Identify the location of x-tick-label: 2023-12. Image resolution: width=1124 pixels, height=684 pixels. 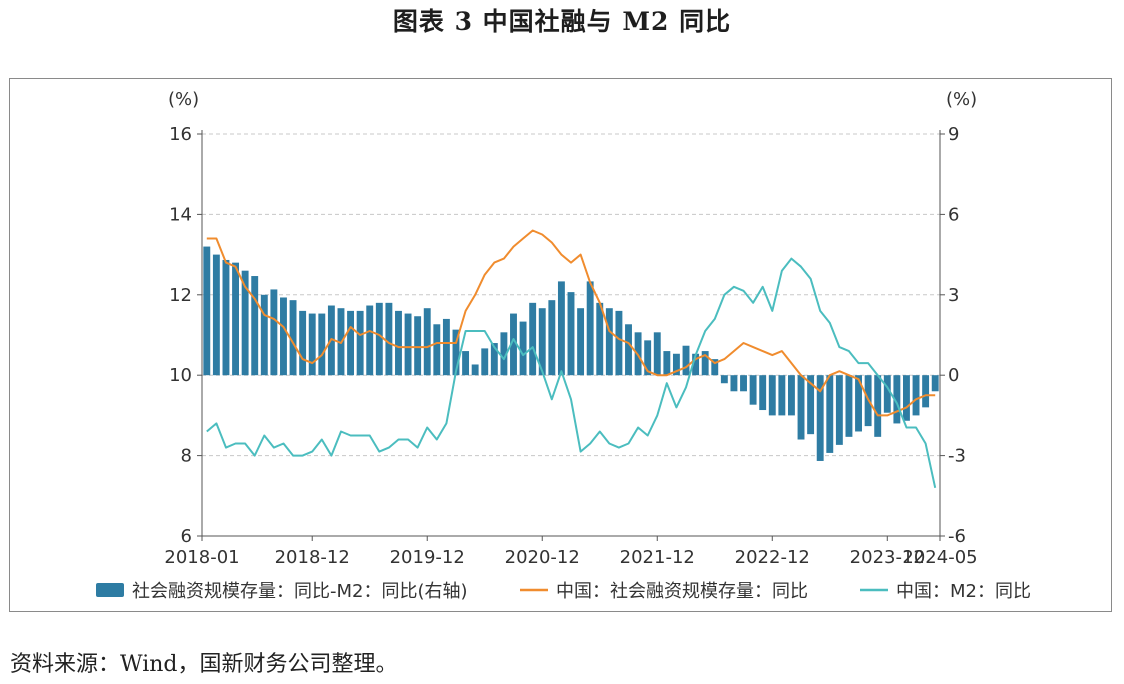
(887, 557).